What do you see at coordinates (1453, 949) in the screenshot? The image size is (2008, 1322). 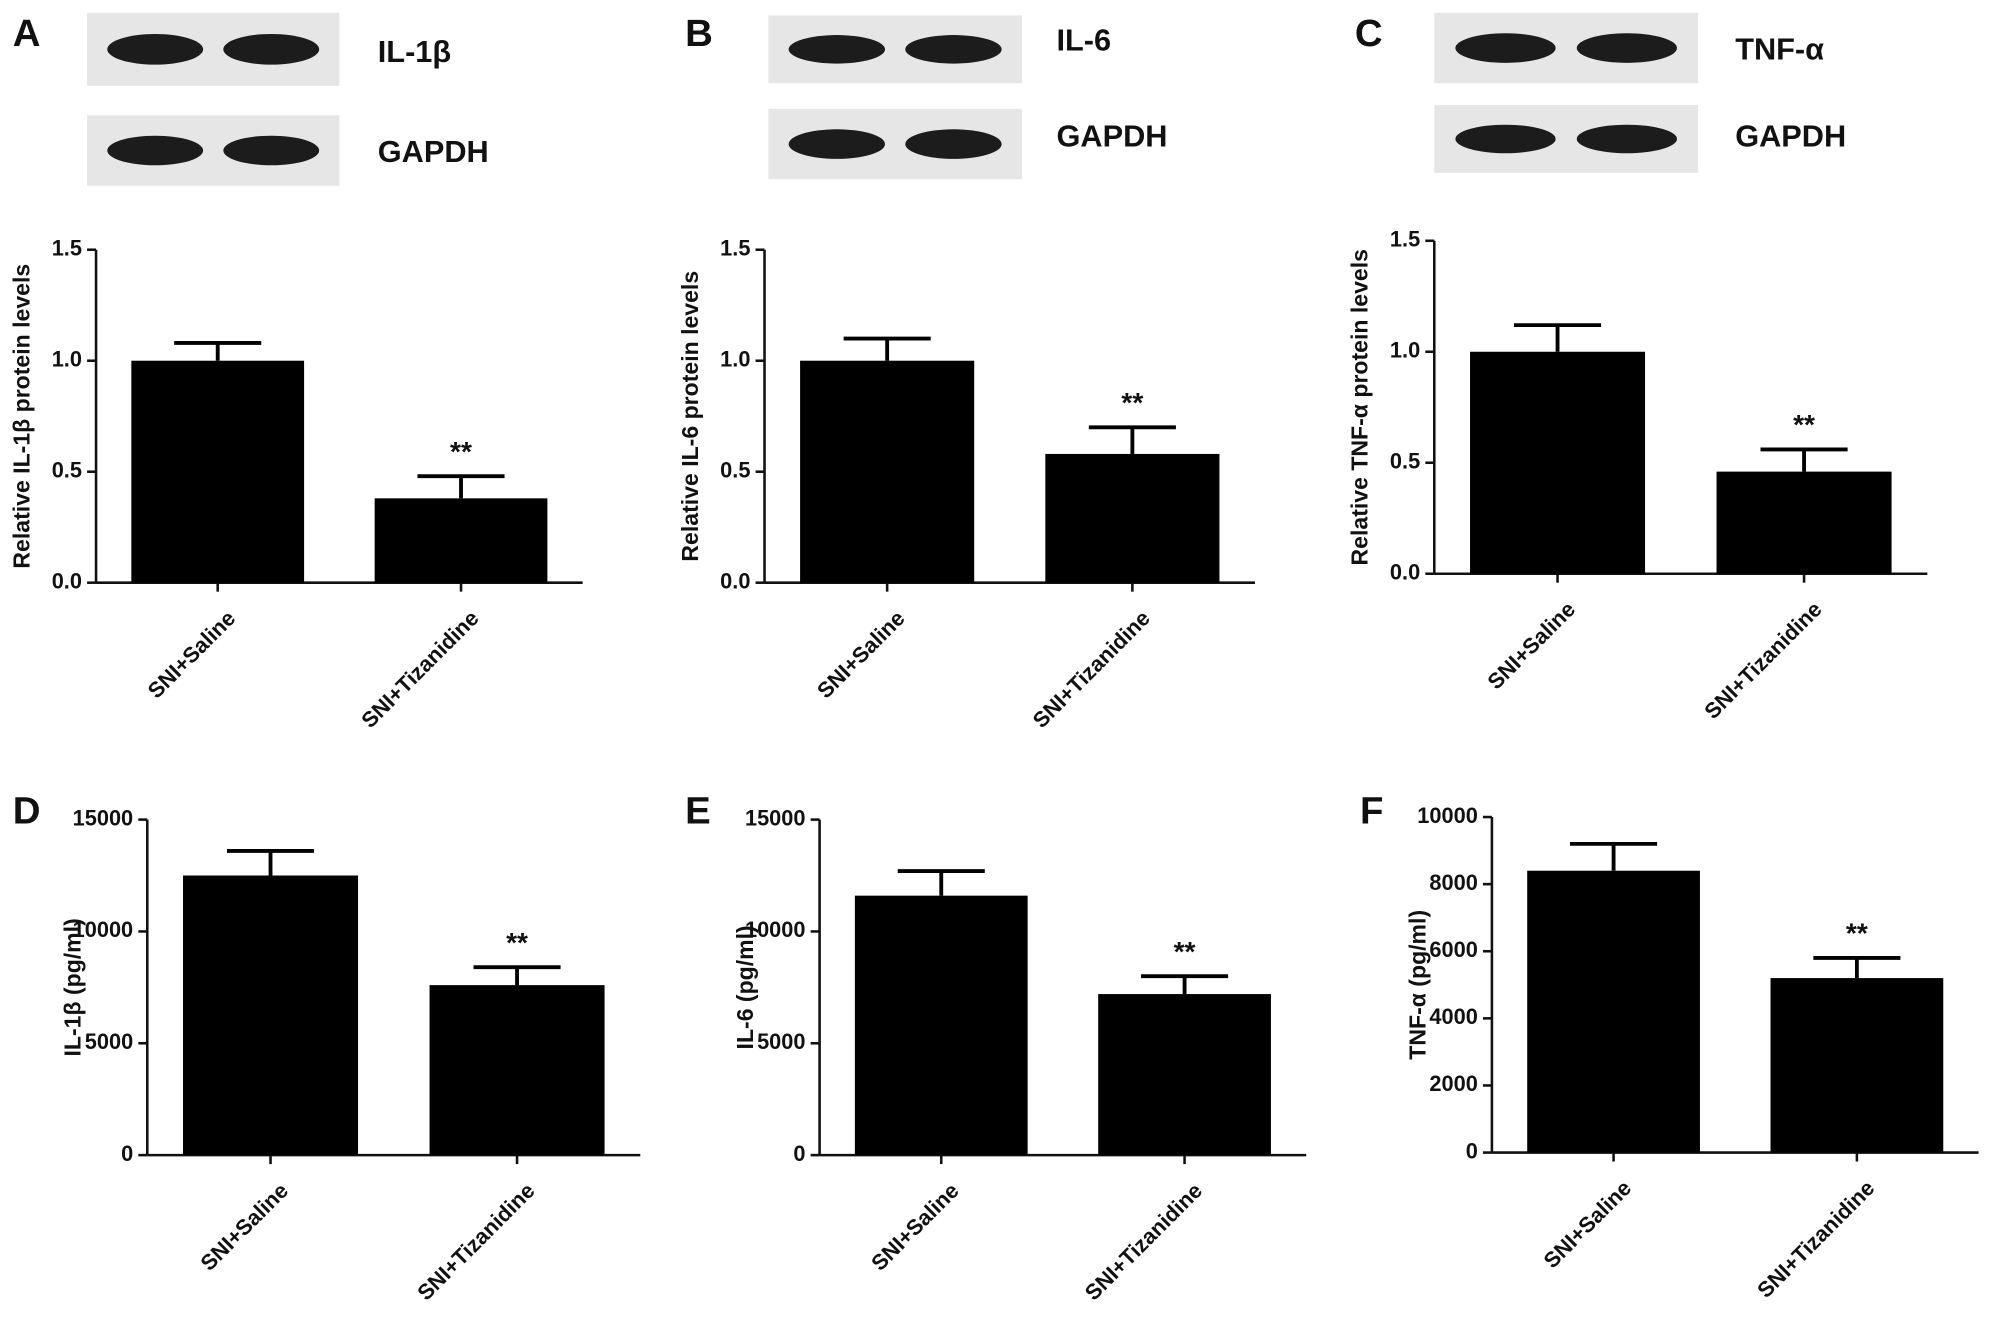 I see `y-tick-label: 6000` at bounding box center [1453, 949].